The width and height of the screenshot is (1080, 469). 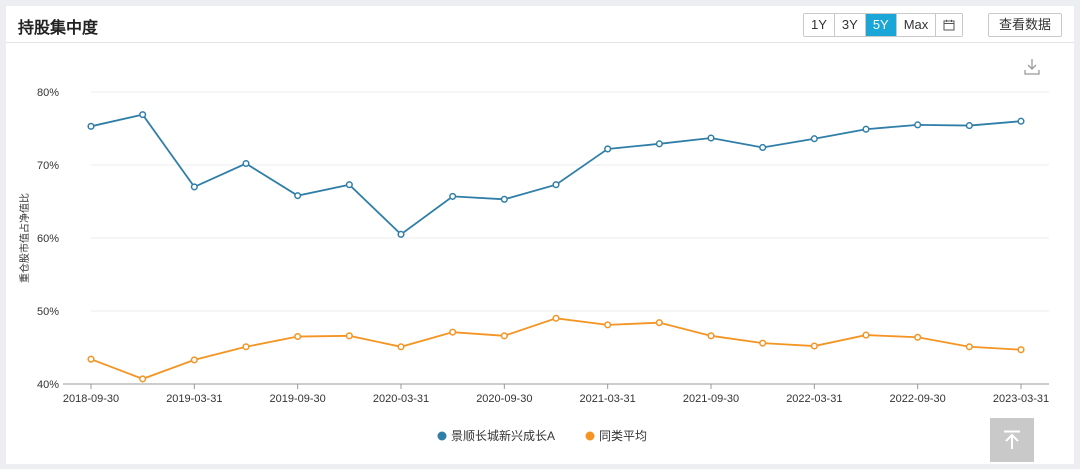 What do you see at coordinates (949, 25) in the screenshot?
I see `calendar-icon` at bounding box center [949, 25].